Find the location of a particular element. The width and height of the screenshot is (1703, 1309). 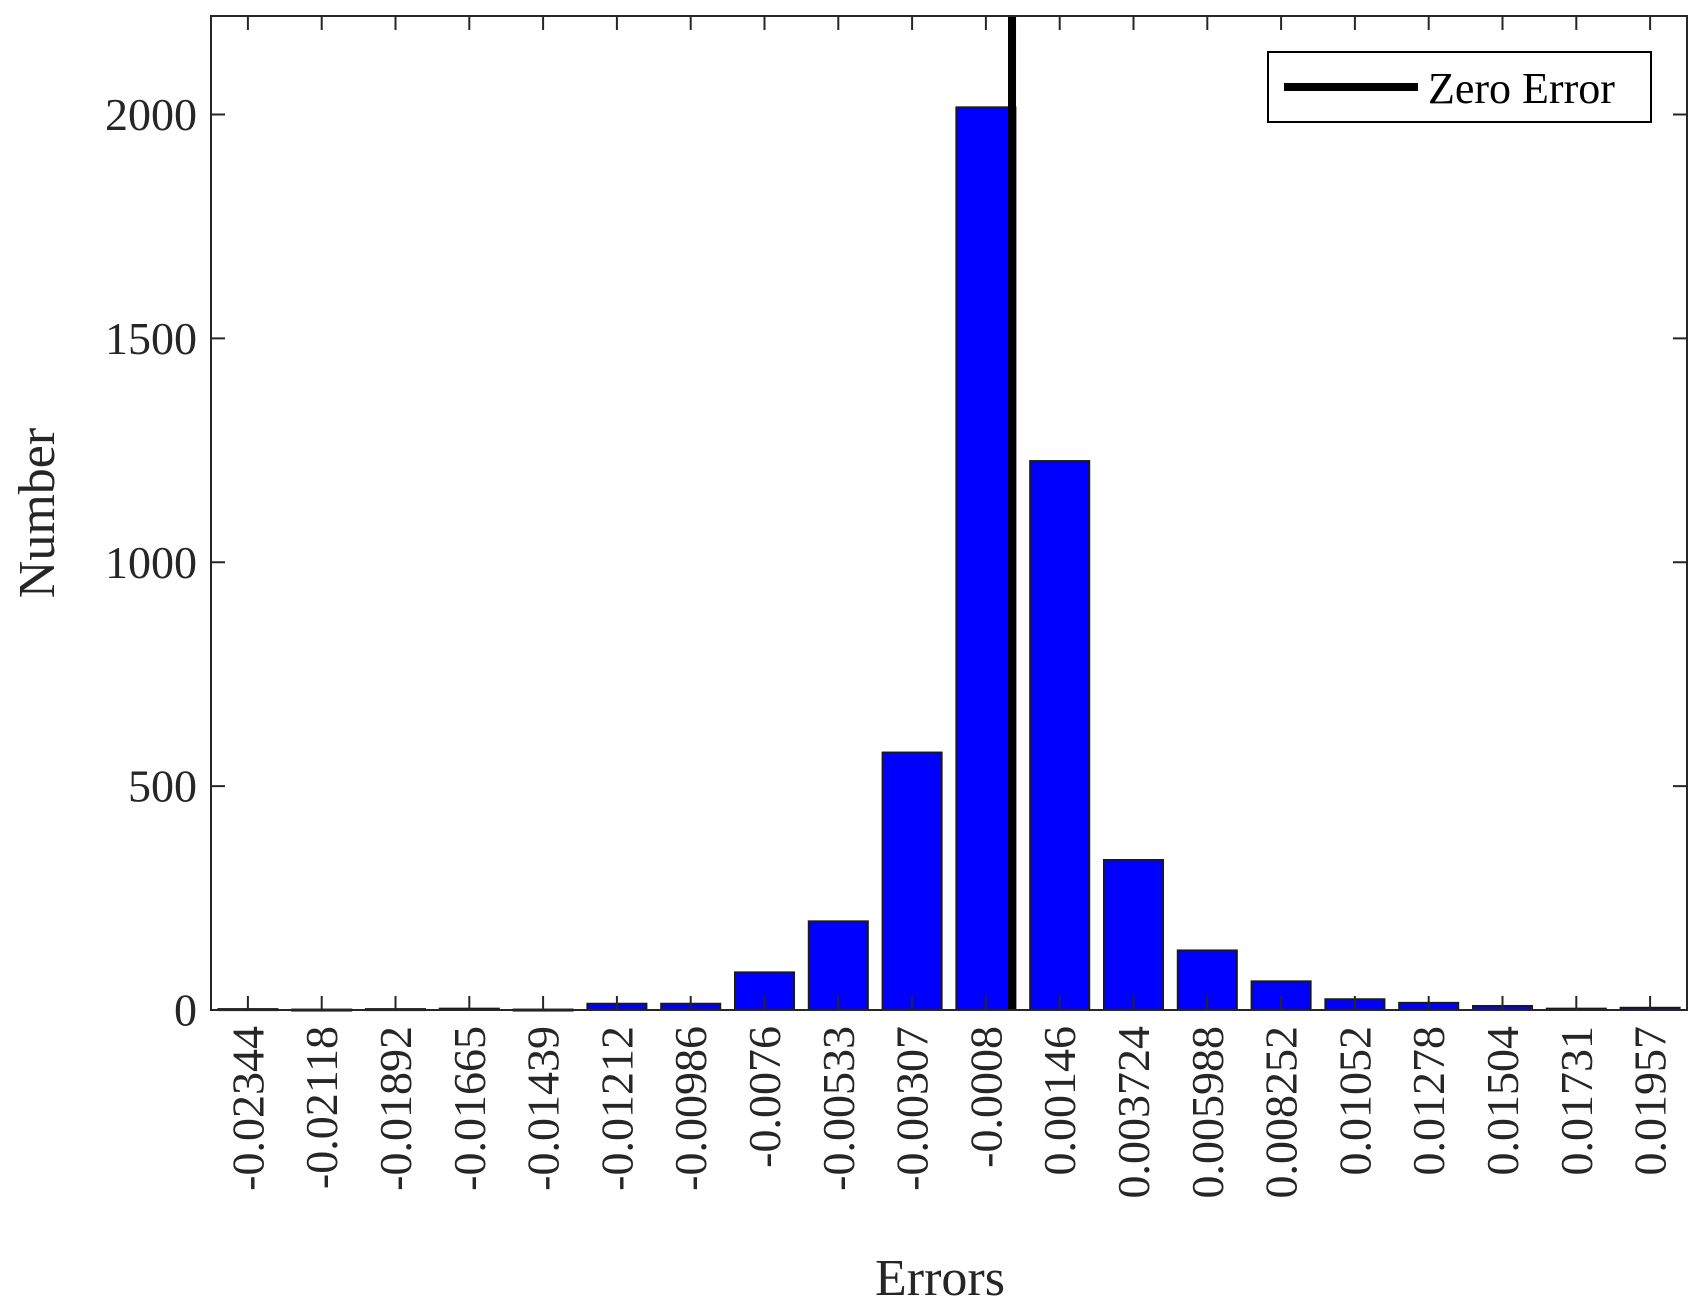

y-tick-label: 1000 is located at coordinates (151, 562).